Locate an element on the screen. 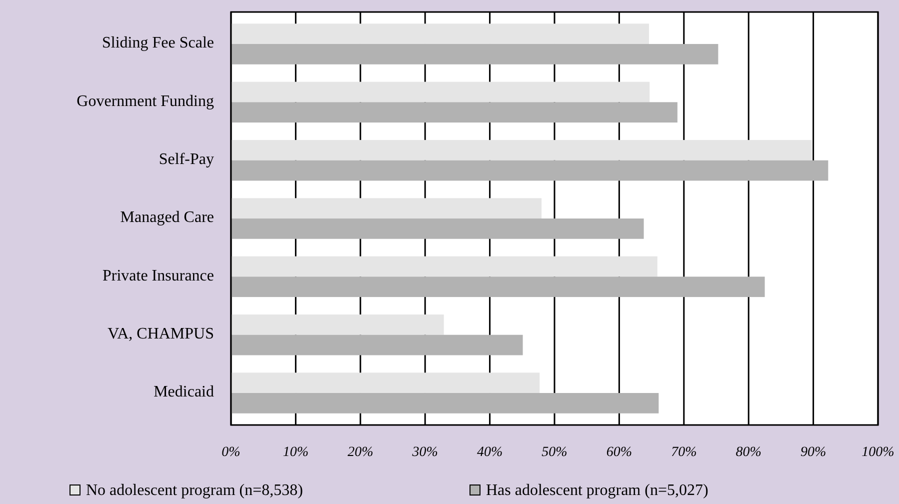 The height and width of the screenshot is (504, 899). x-tick-label: 90% is located at coordinates (813, 452).